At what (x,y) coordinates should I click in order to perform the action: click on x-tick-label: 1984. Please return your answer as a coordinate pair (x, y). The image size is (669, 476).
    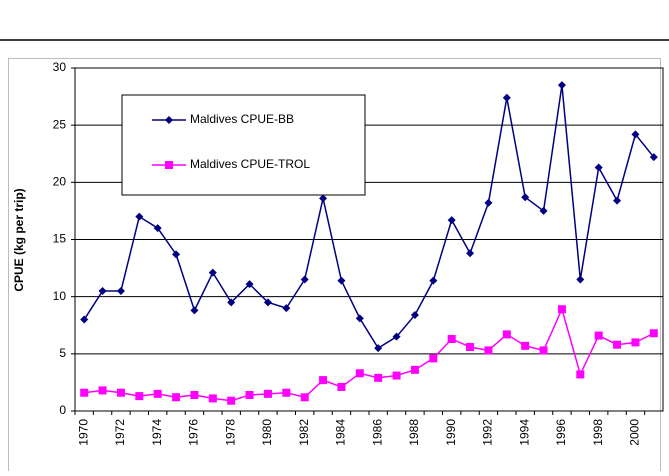
    Looking at the image, I should click on (341, 432).